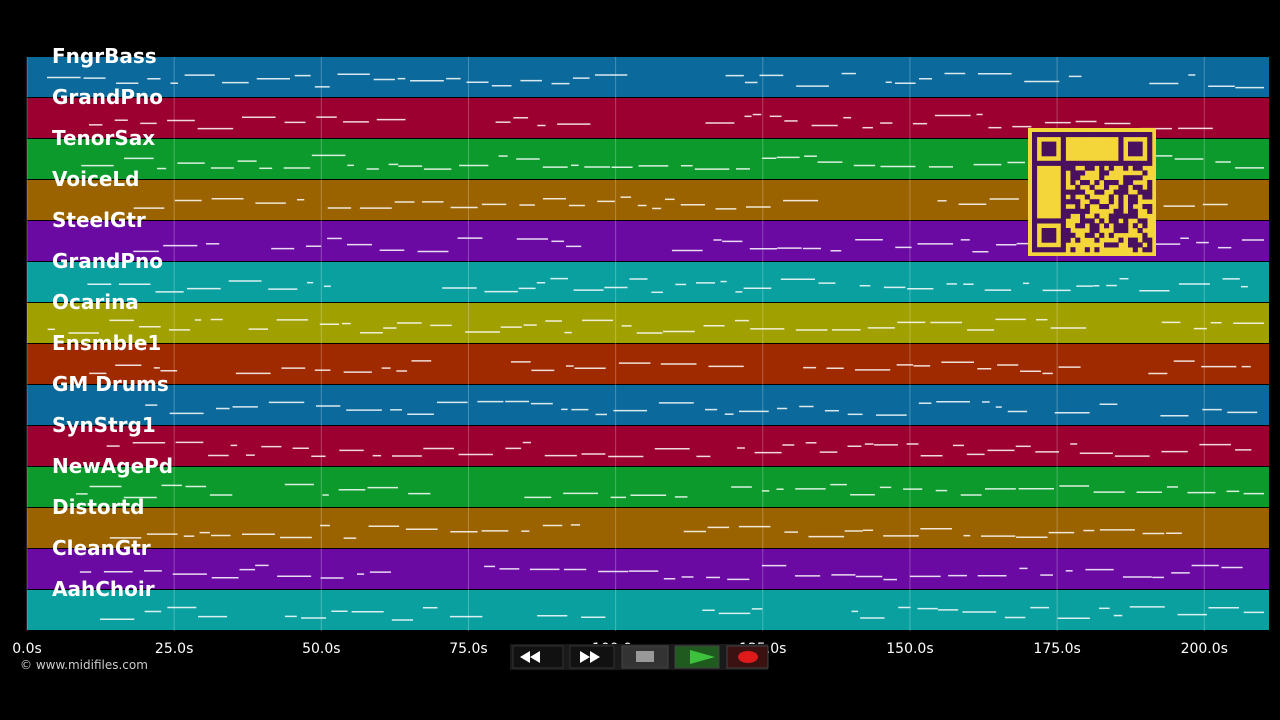 Image resolution: width=1280 pixels, height=720 pixels. What do you see at coordinates (592, 657) in the screenshot?
I see `forward-button` at bounding box center [592, 657].